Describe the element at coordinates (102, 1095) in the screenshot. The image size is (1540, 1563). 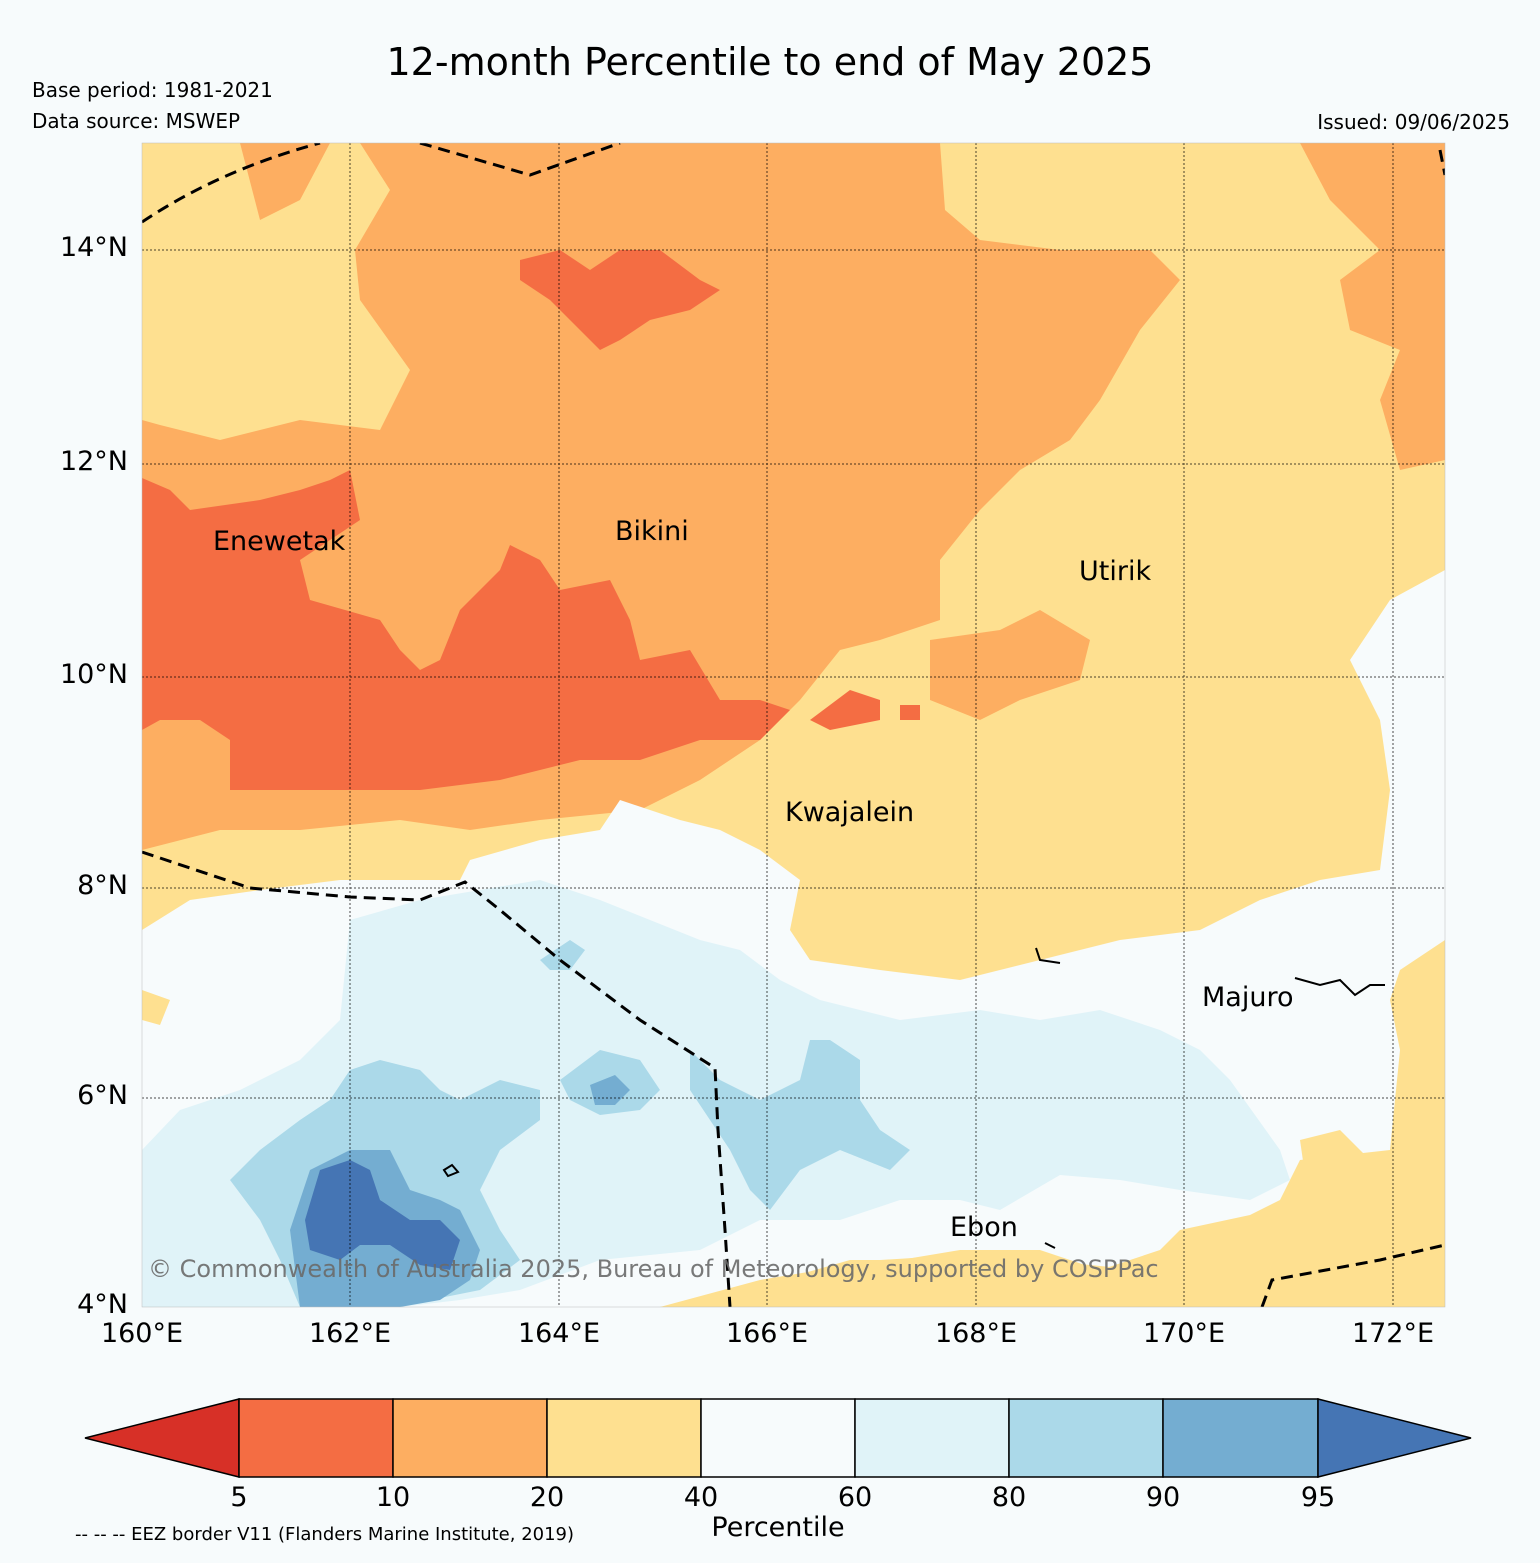
I see `lat-tick-label: 6°N` at that location.